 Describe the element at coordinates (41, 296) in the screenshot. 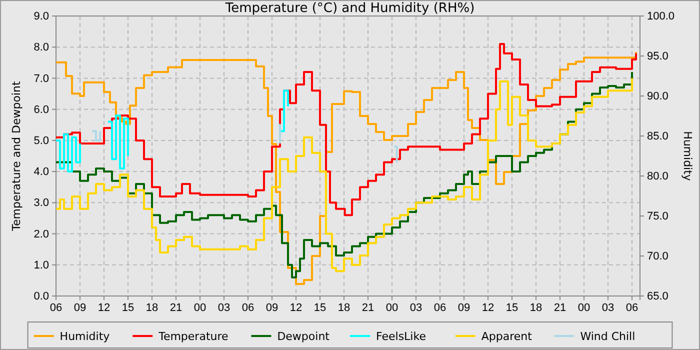

I see `y-tick-label: 0.0` at that location.